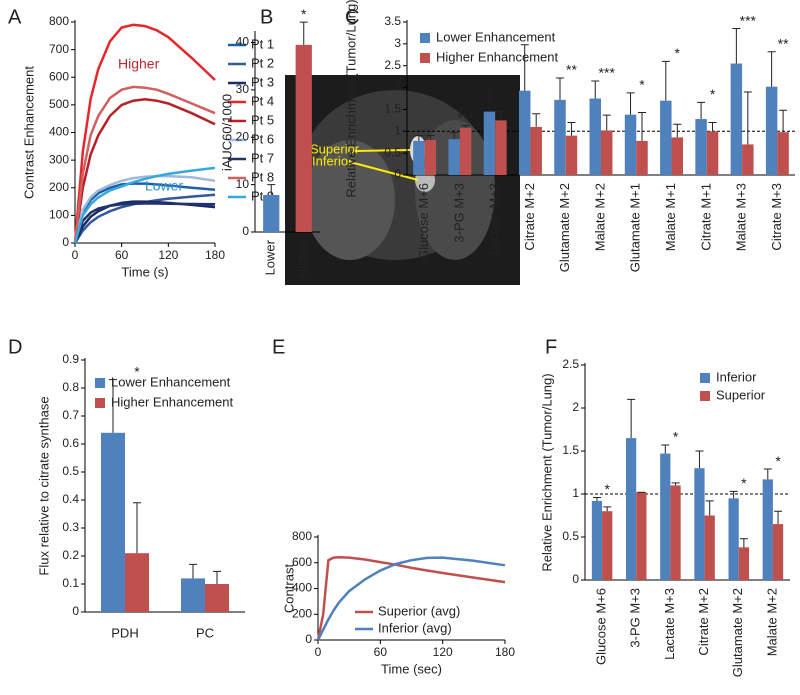 This screenshot has height=695, width=800. I want to click on panel-label: B, so click(266, 17).